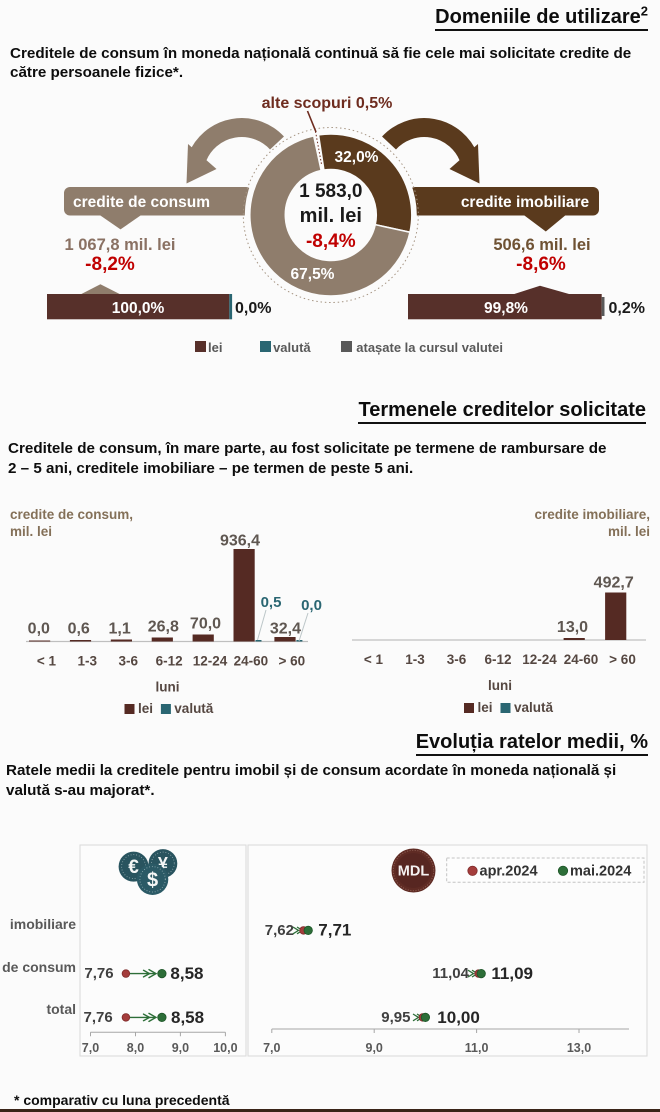  I want to click on svg-text: credite imobiliare, so click(525, 202).